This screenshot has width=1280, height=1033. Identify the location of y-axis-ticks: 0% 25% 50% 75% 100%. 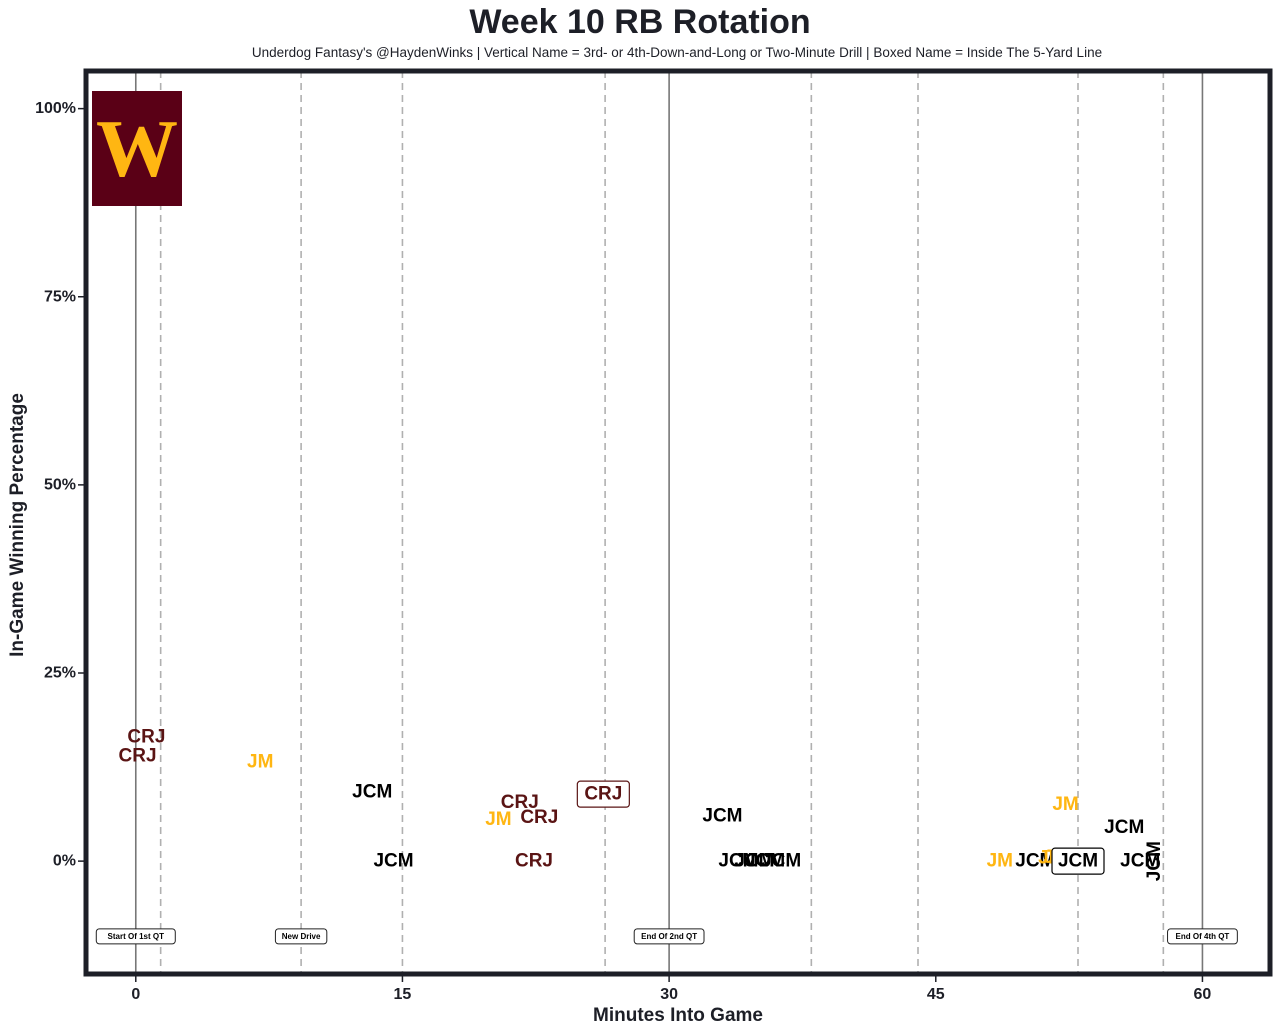
(59, 485).